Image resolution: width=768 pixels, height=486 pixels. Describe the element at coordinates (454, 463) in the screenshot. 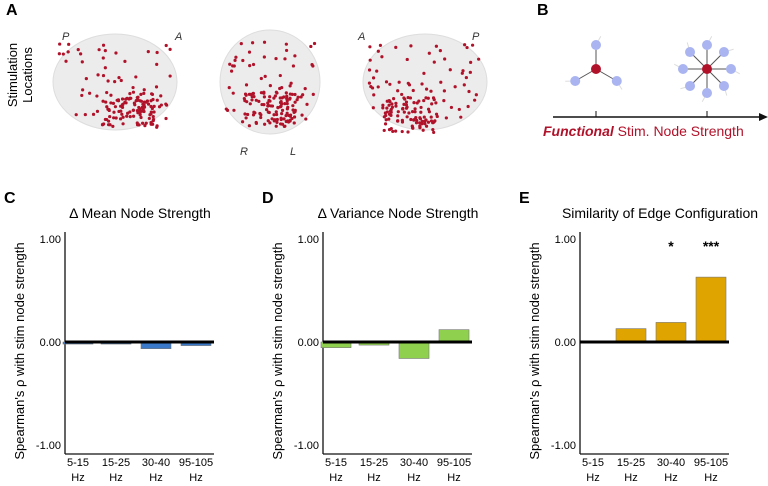

I see `x-tick-label: 95-105` at that location.